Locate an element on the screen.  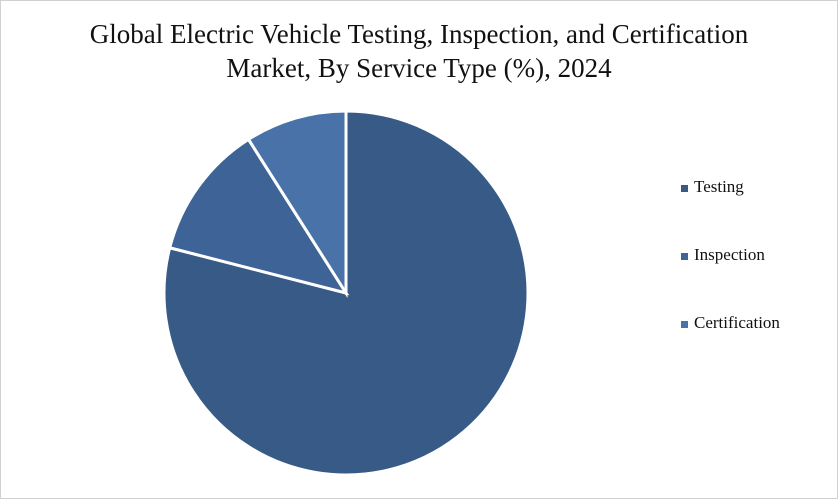
legend-label: Inspection is located at coordinates (729, 254).